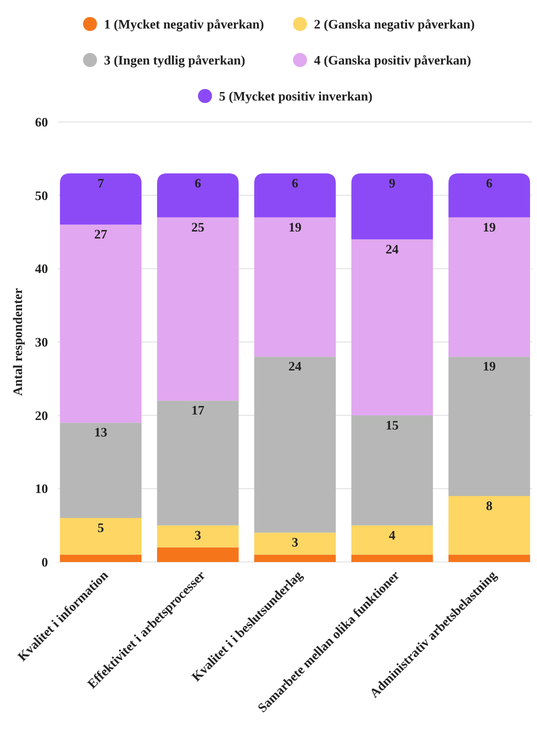  I want to click on y-tick-label: 20, so click(41, 415).